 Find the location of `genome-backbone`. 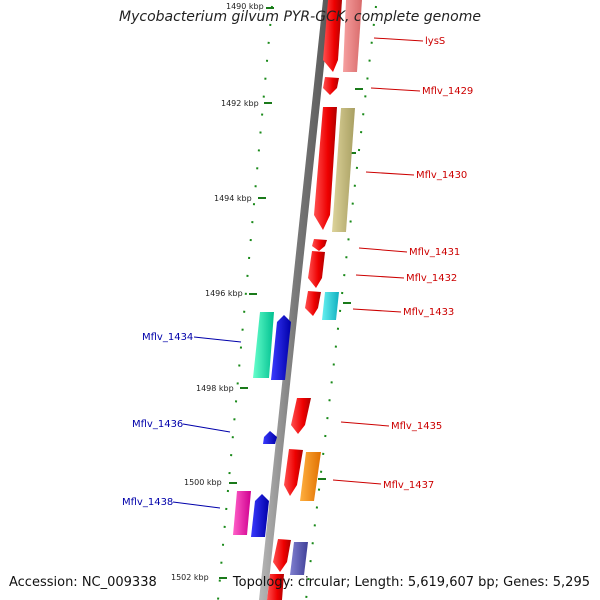

genome-backbone is located at coordinates (295, 300).